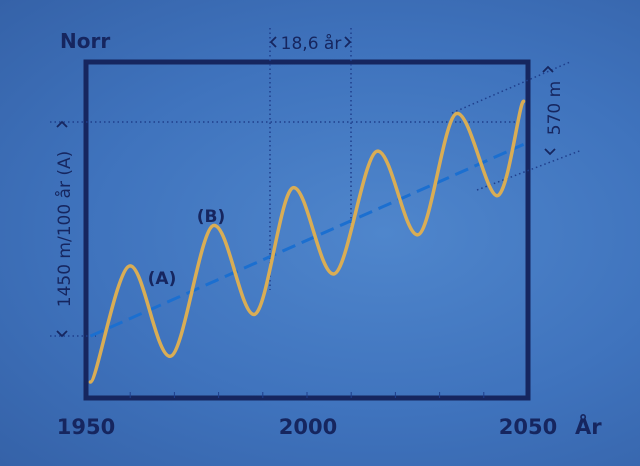  Describe the element at coordinates (308, 427) in the screenshot. I see `x-tick-2000: 2000` at that location.